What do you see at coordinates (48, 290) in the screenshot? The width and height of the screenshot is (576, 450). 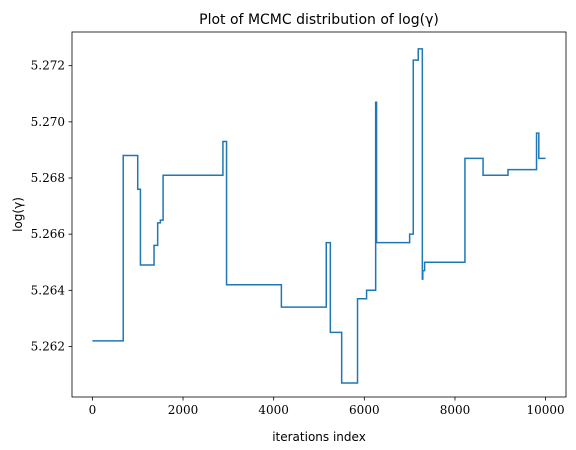 I see `y-tick-label: 5.264` at bounding box center [48, 290].